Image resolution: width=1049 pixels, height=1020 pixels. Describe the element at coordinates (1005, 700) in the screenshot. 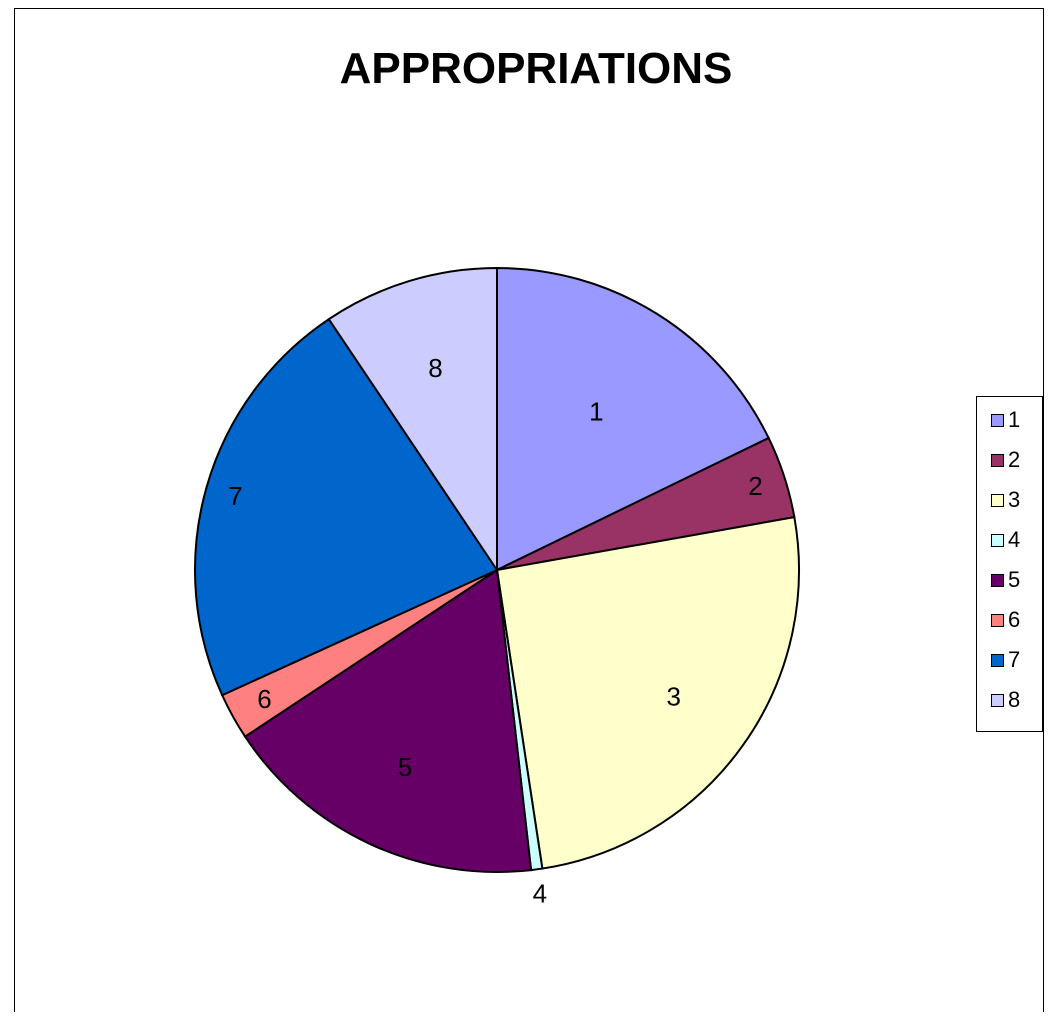

I see `legend-item-8: 8` at that location.